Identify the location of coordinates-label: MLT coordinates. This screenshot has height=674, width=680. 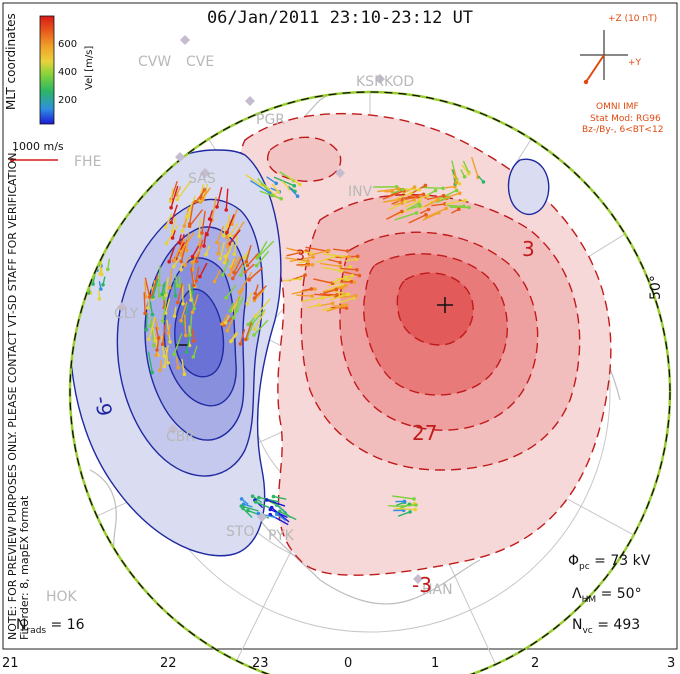
(11, 61).